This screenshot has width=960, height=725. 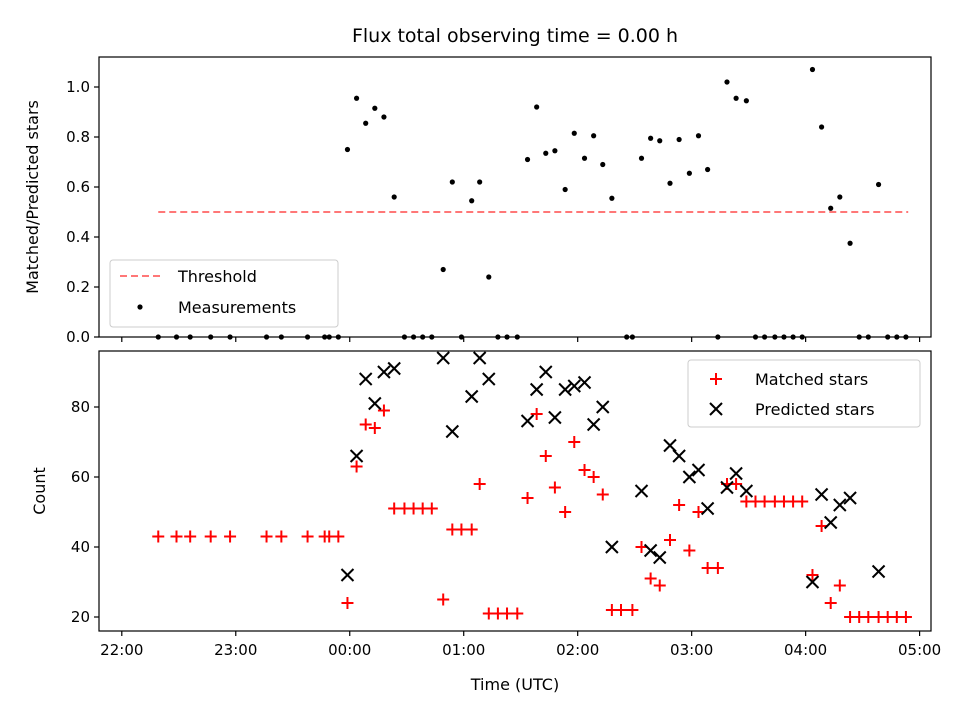 I want to click on top-legend-box, so click(x=224, y=293).